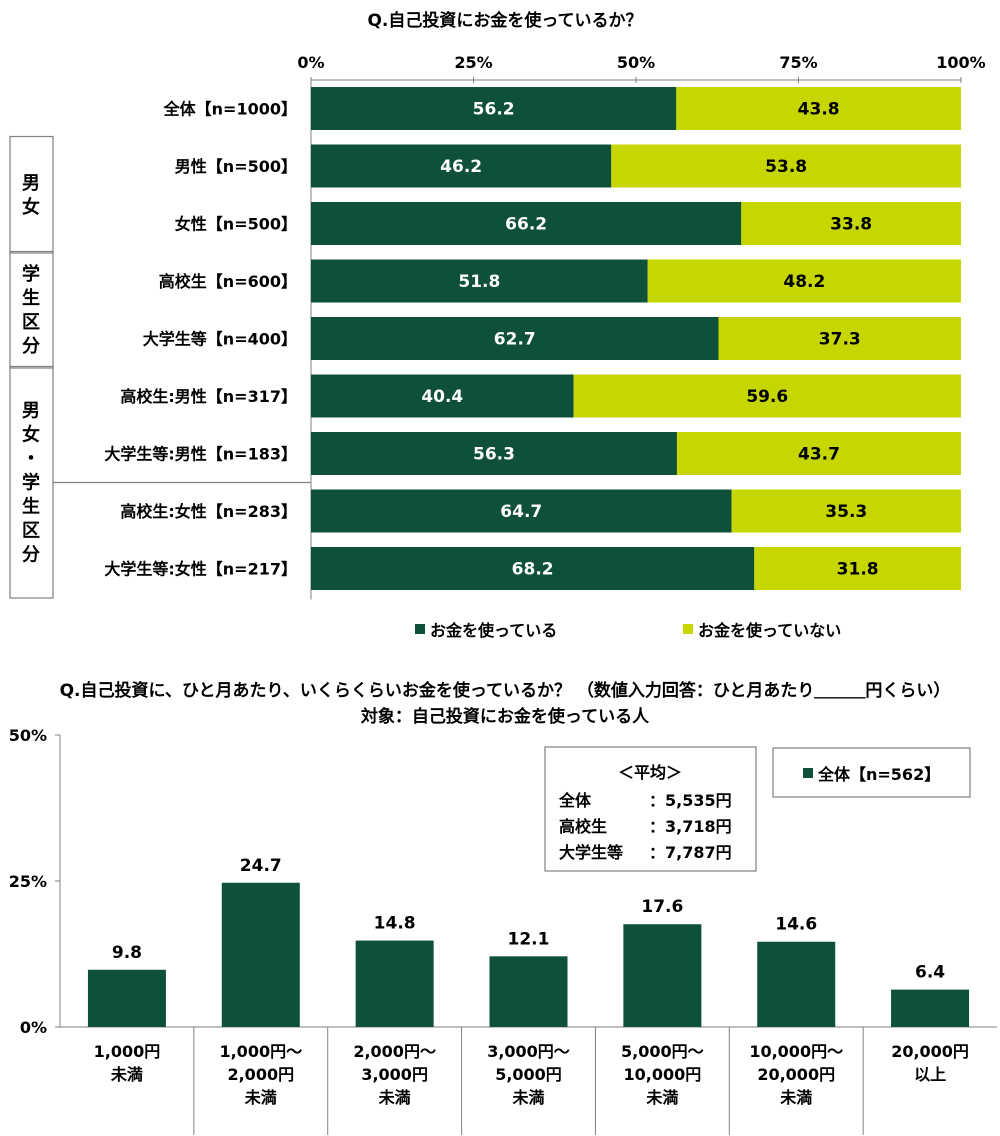 This screenshot has width=1000, height=1136. I want to click on category-label-line: 5,000円～, so click(662, 1051).